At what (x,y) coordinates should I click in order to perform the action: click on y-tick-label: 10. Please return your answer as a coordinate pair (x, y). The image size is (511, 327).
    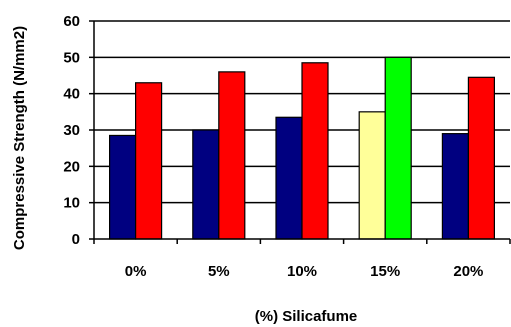
    Looking at the image, I should click on (71, 203).